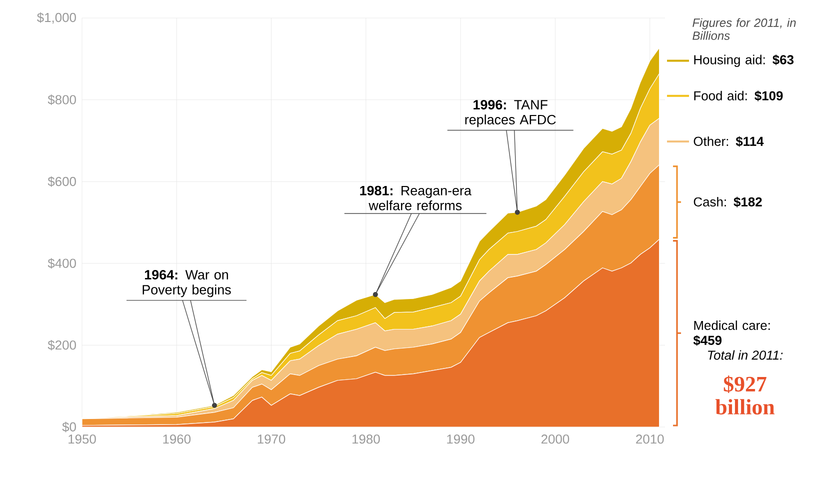  What do you see at coordinates (416, 198) in the screenshot?
I see `annotation: 1981: Reagan-era welfare reforms` at bounding box center [416, 198].